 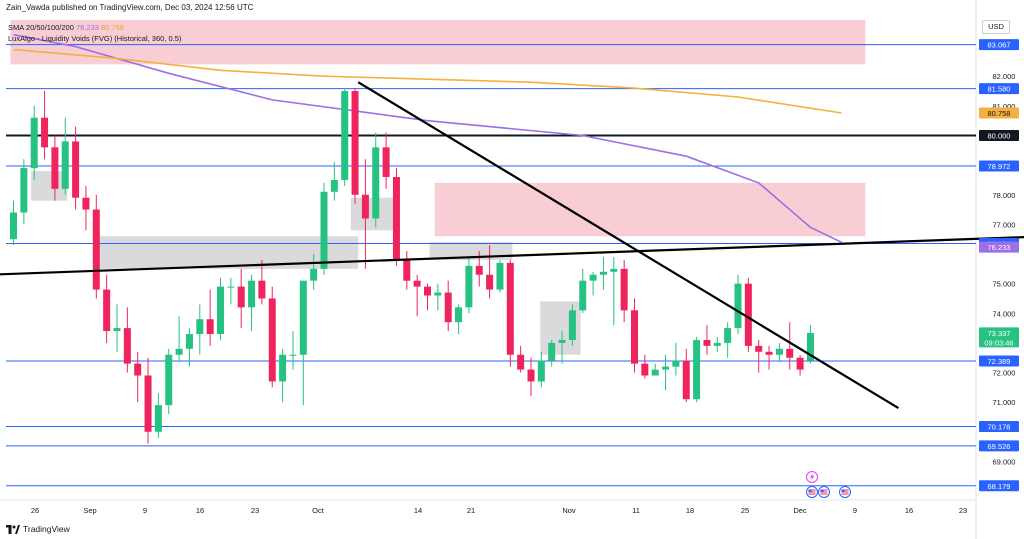 I want to click on ascending-trendline, so click(x=512, y=256).